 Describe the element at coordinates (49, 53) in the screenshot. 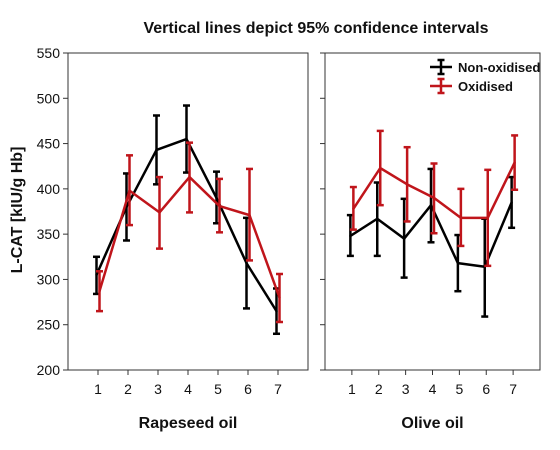

I see `y-tick-label: 550` at that location.